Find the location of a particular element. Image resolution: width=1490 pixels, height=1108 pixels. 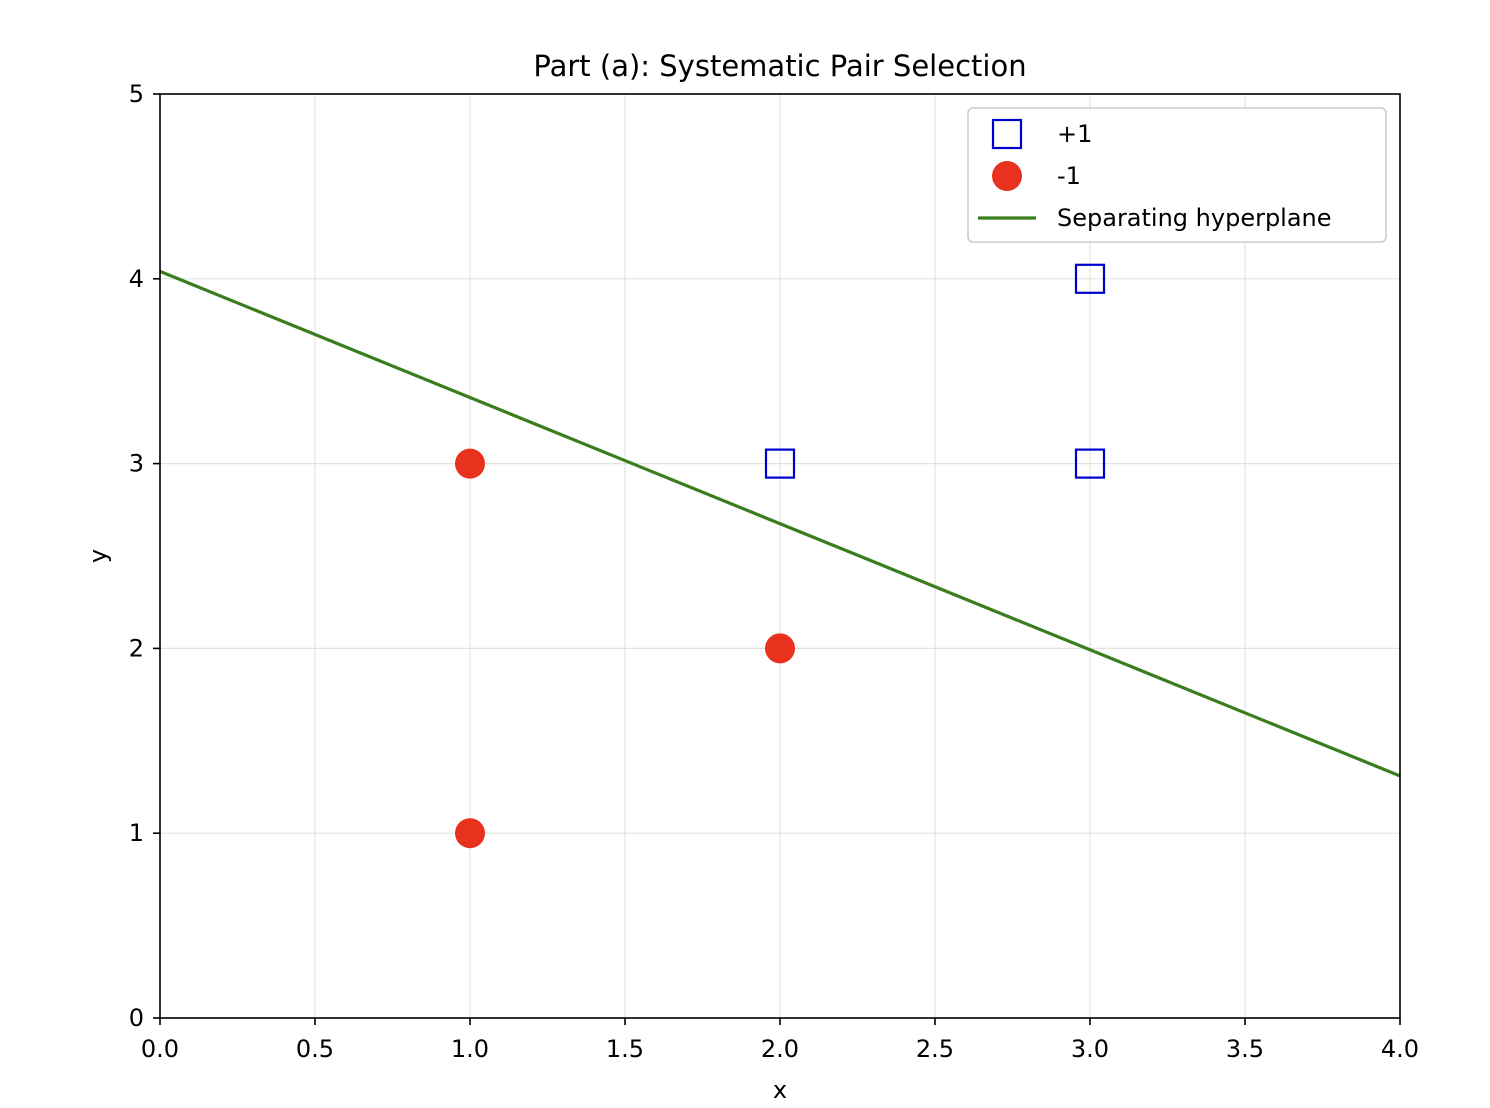

legend-circle-icon is located at coordinates (1007, 176).